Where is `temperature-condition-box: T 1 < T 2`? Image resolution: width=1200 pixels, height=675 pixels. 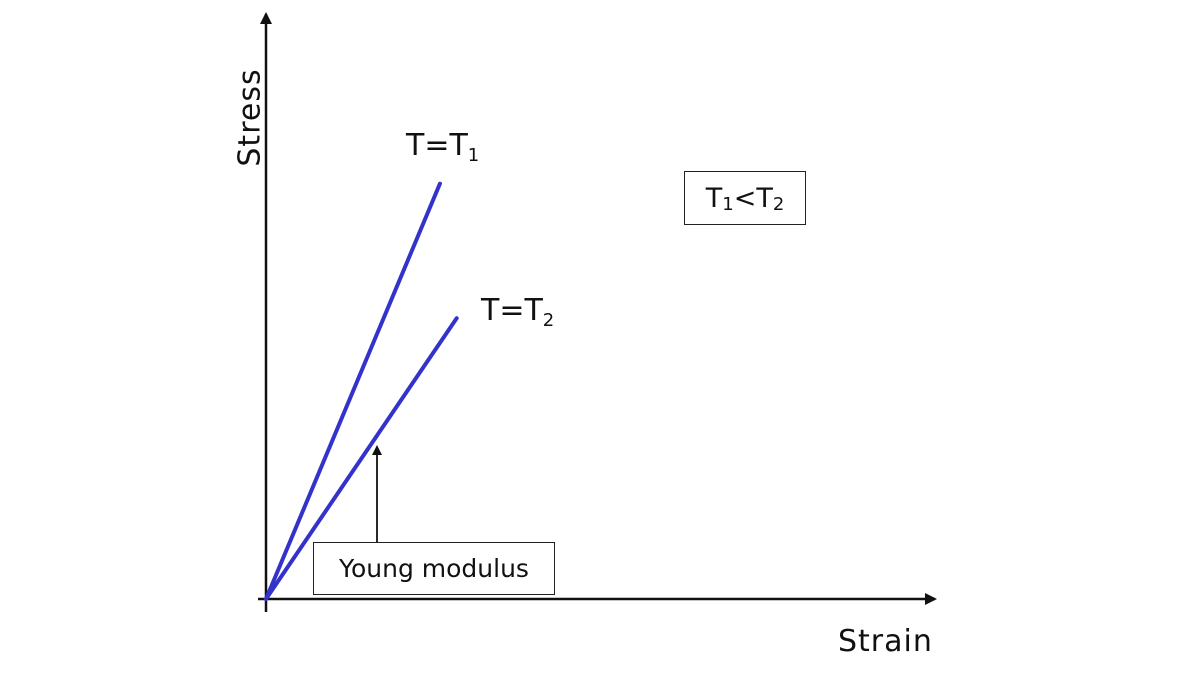 temperature-condition-box: T 1 < T 2 is located at coordinates (745, 198).